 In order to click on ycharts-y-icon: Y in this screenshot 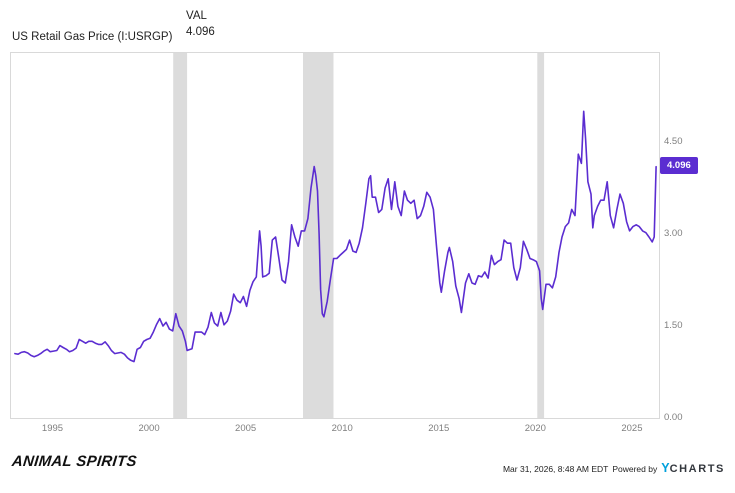, I will do `click(665, 468)`.